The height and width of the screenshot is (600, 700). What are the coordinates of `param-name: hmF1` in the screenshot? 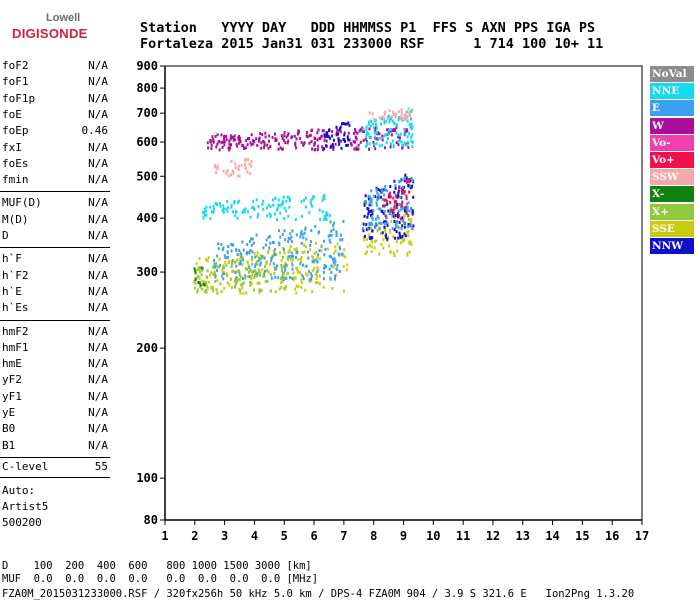 It's located at (15, 347).